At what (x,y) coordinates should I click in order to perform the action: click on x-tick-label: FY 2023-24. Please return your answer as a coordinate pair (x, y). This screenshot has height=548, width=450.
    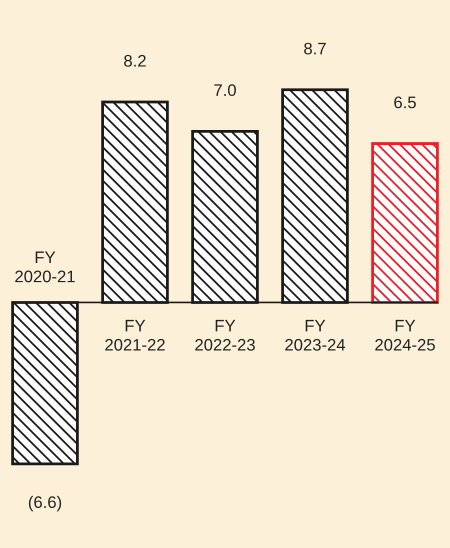
    Looking at the image, I should click on (315, 335).